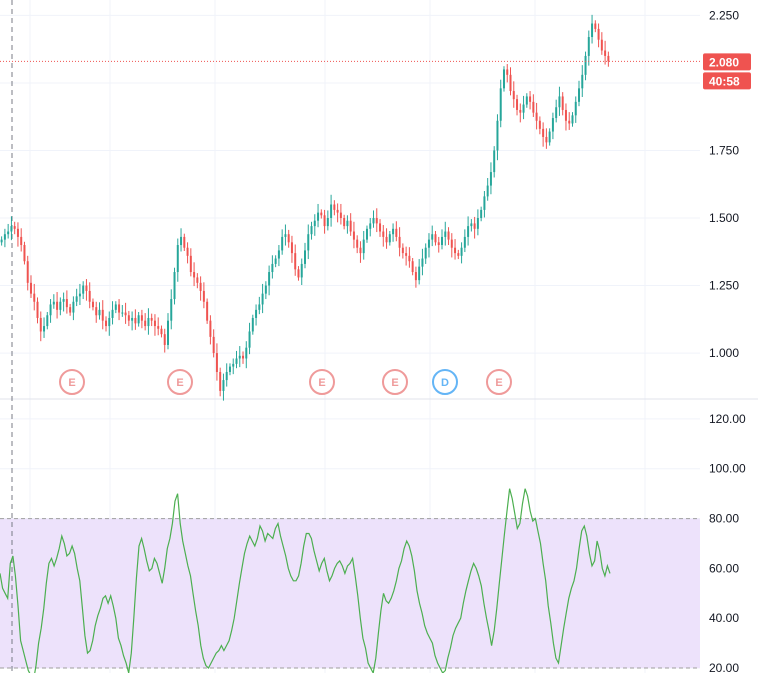 The image size is (758, 673). Describe the element at coordinates (724, 62) in the screenshot. I see `last-price-value: 2.080` at that location.